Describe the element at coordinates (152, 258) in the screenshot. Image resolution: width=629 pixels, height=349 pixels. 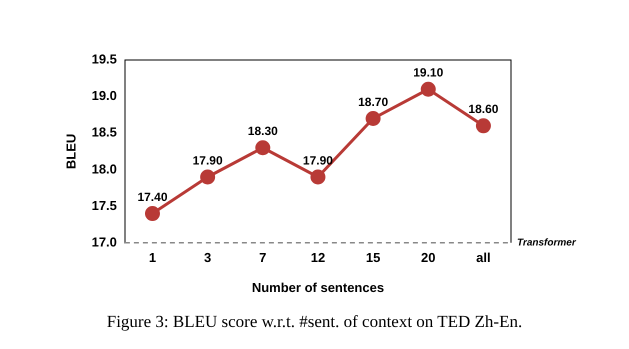
I see `x-tick-label: 1` at that location.